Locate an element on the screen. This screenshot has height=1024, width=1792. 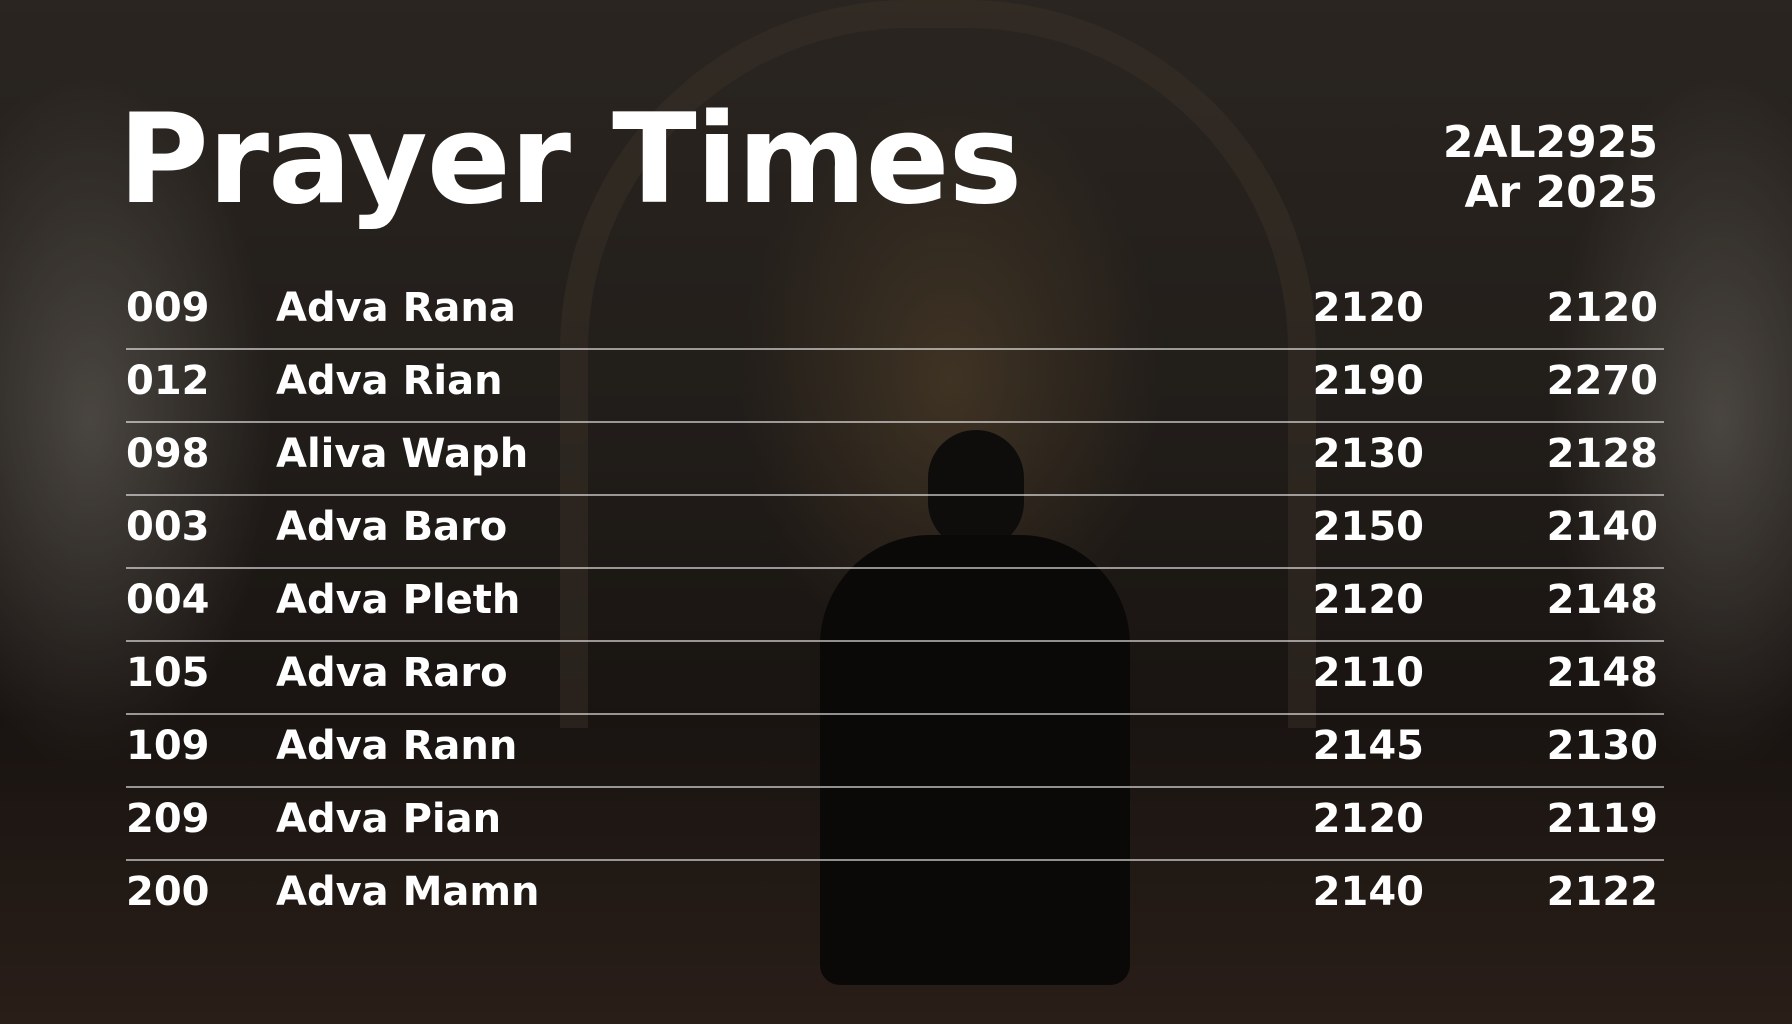
row-number: 009 is located at coordinates (168, 308).